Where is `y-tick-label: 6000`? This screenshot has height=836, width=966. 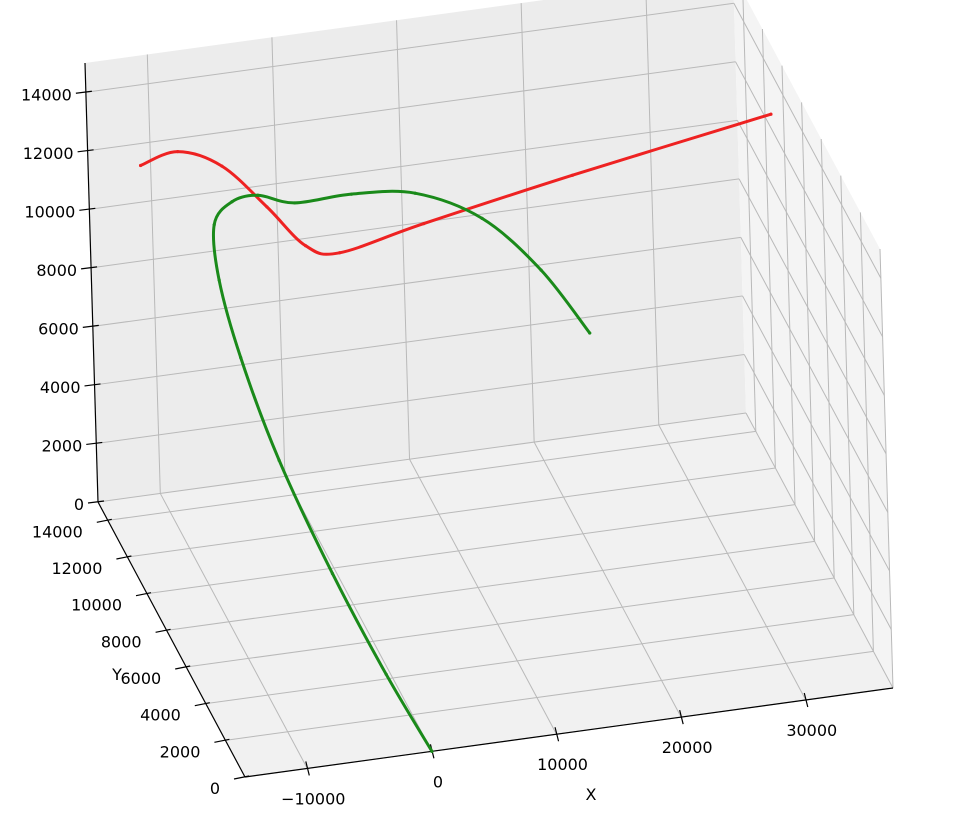
y-tick-label: 6000 is located at coordinates (140, 678).